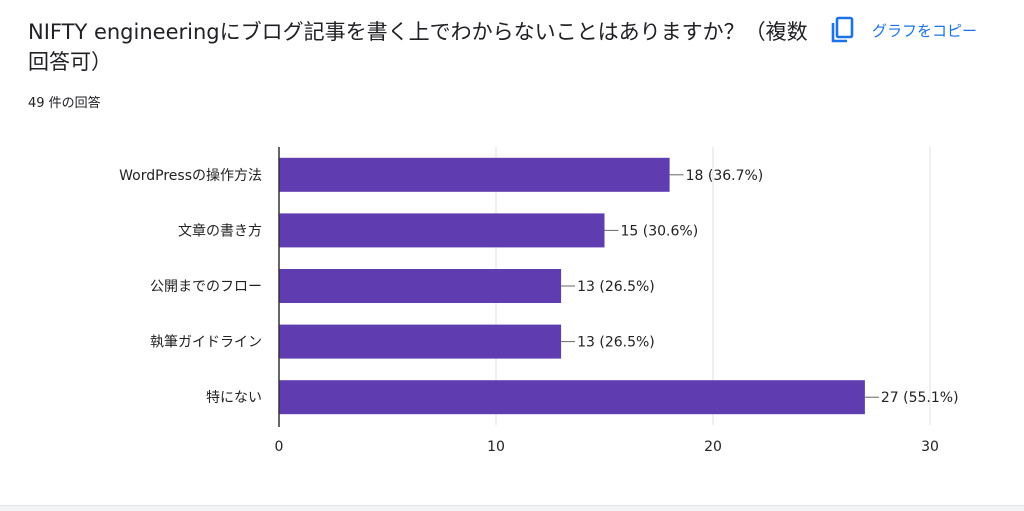 The width and height of the screenshot is (1024, 511). Describe the element at coordinates (496, 447) in the screenshot. I see `x-tick-label: 10` at that location.